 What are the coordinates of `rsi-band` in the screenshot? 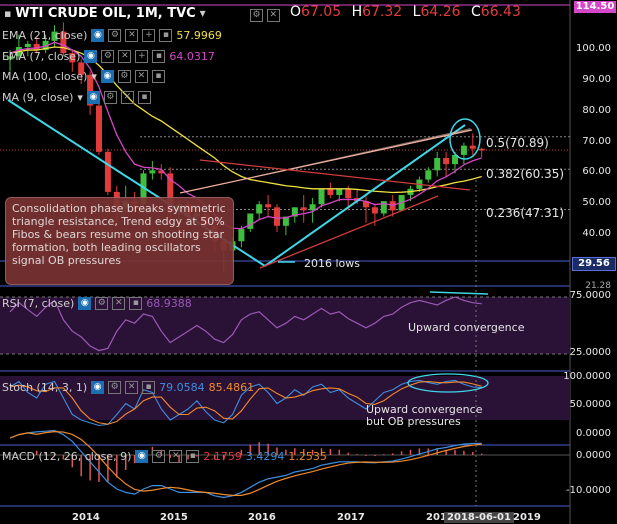 It's located at (285, 325).